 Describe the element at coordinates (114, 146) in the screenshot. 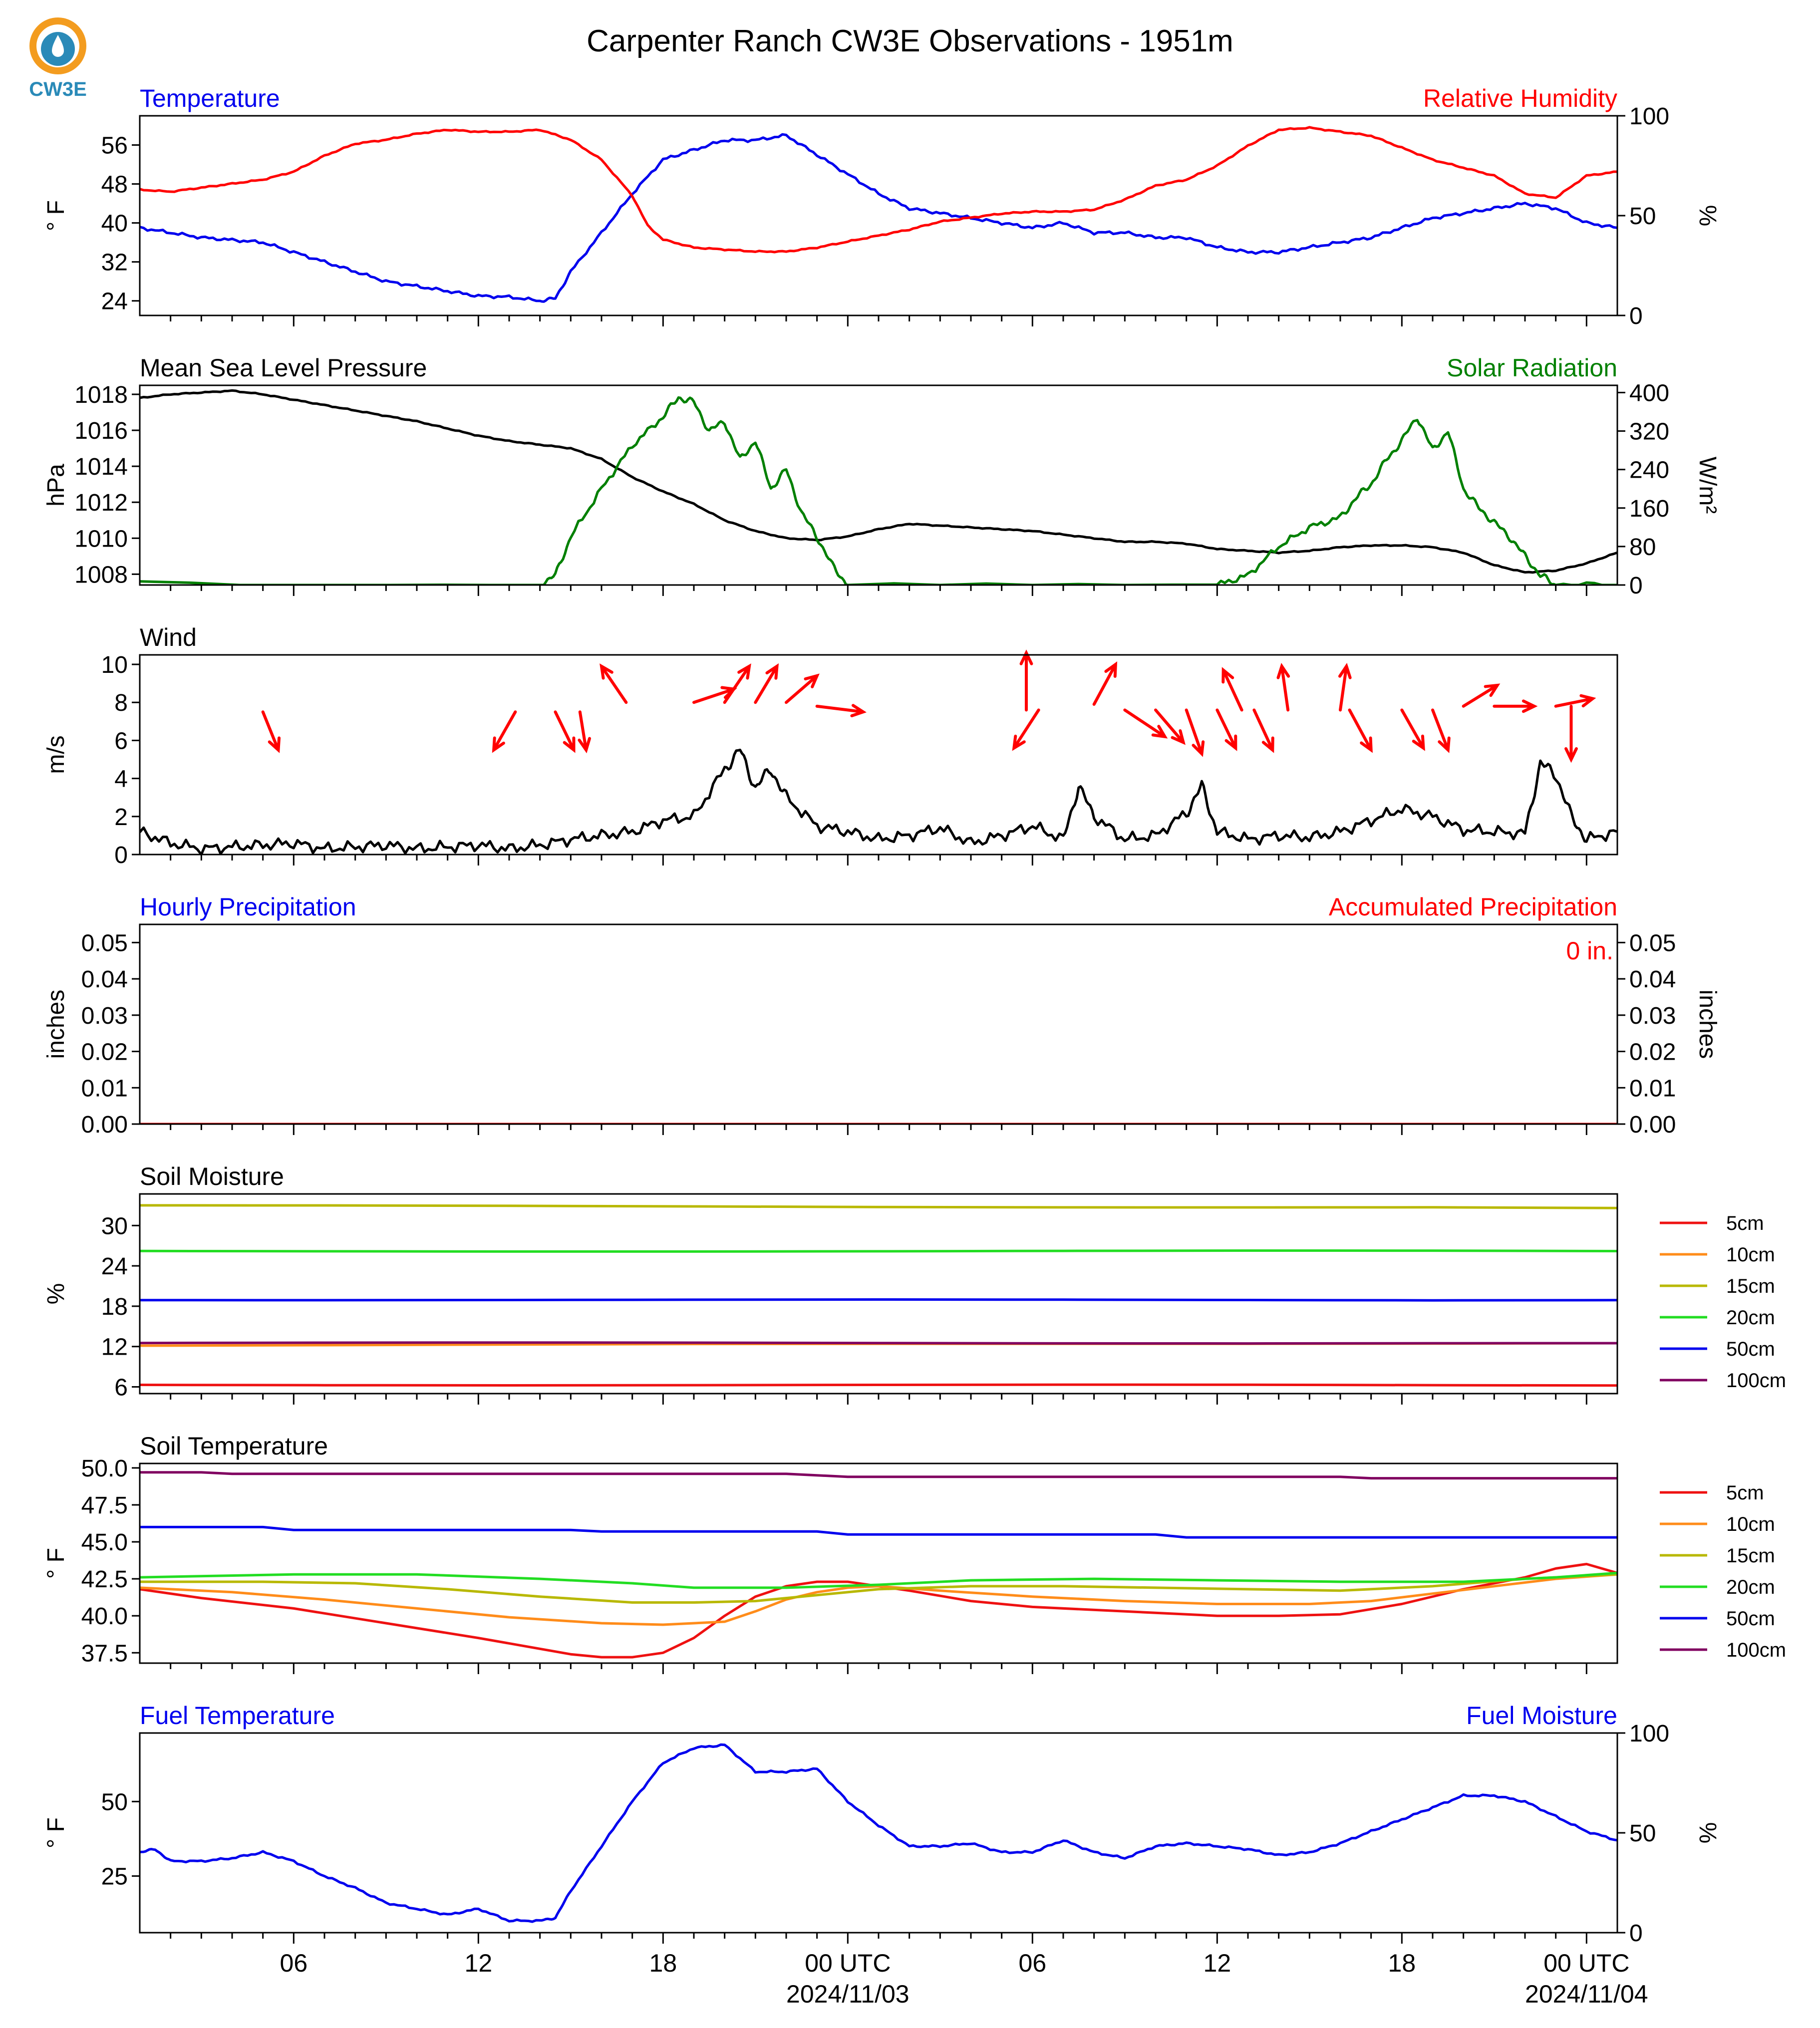

I see `y-tick-label: 56` at that location.